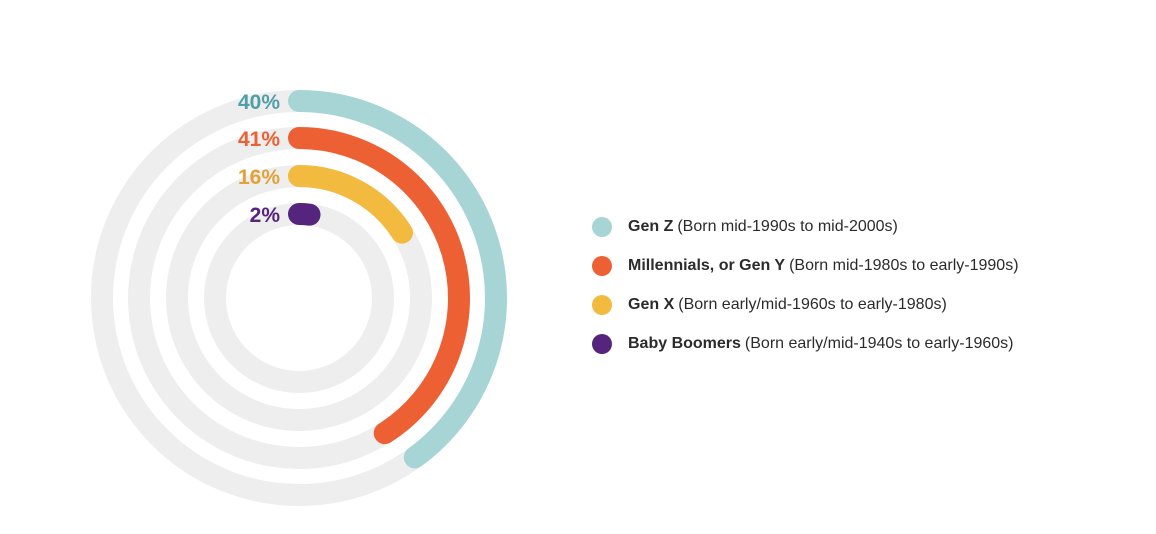  Describe the element at coordinates (602, 344) in the screenshot. I see `legend-dot-baby-boomers` at that location.